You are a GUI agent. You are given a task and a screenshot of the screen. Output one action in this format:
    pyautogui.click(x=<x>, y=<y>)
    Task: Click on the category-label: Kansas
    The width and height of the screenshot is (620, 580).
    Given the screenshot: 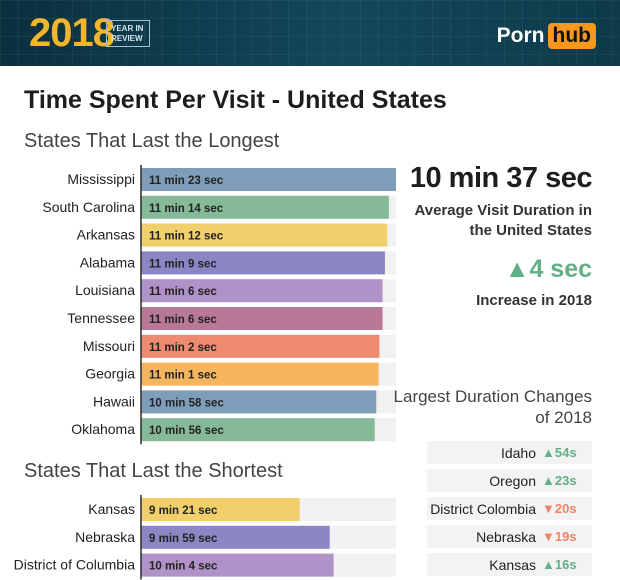 What is the action you would take?
    pyautogui.click(x=111, y=509)
    